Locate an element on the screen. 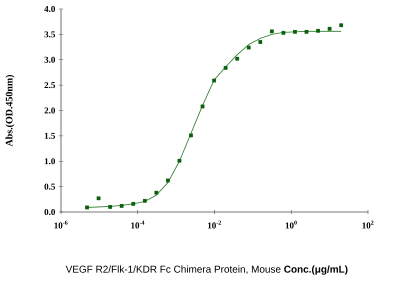 The width and height of the screenshot is (416, 283). y-tick-label: 0.0 is located at coordinates (50, 212).